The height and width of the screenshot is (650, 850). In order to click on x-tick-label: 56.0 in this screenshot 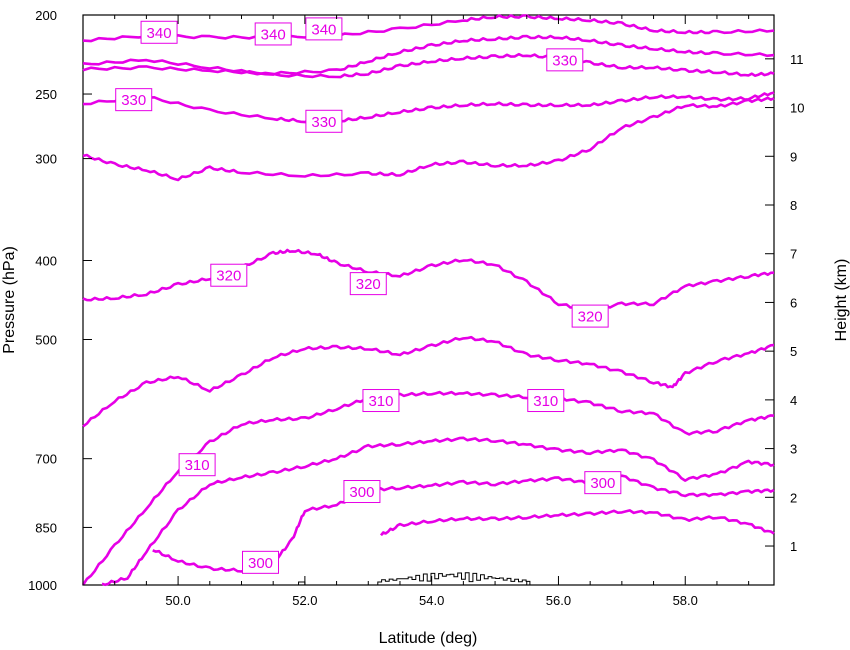, I will do `click(558, 600)`.